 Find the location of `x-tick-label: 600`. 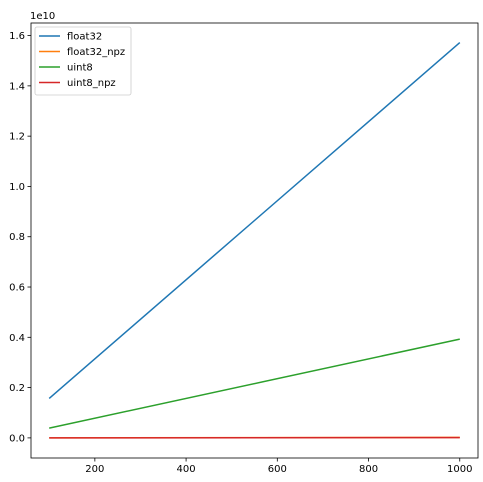

x-tick-label: 600 is located at coordinates (277, 469).